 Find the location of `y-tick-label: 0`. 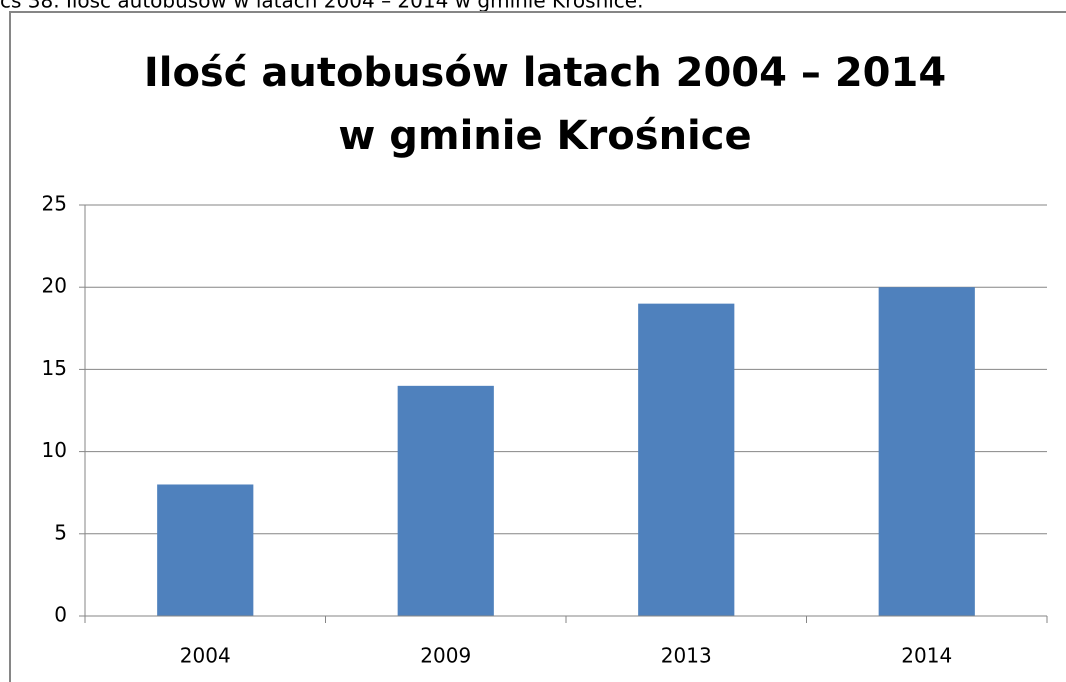

y-tick-label: 0 is located at coordinates (60, 615).